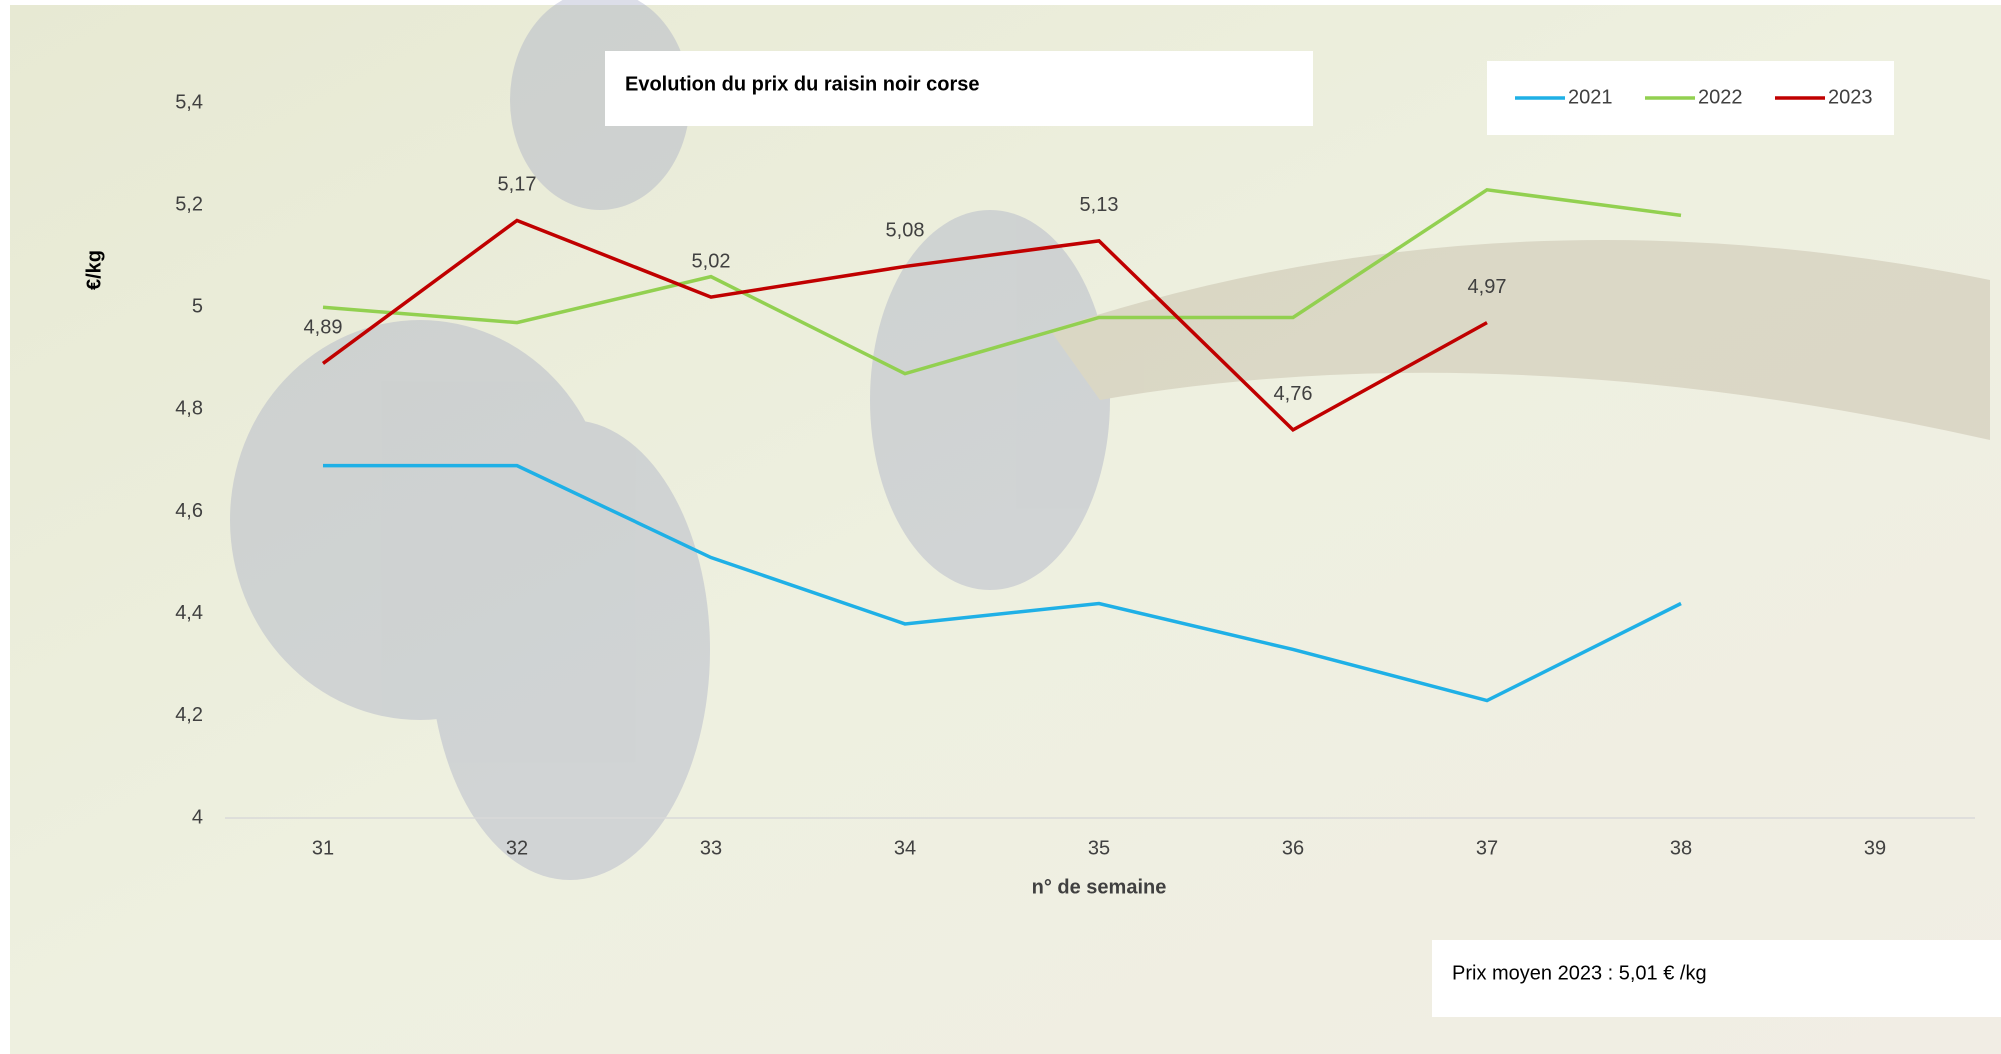  I want to click on y-tick-label: 4,4, so click(189, 613).